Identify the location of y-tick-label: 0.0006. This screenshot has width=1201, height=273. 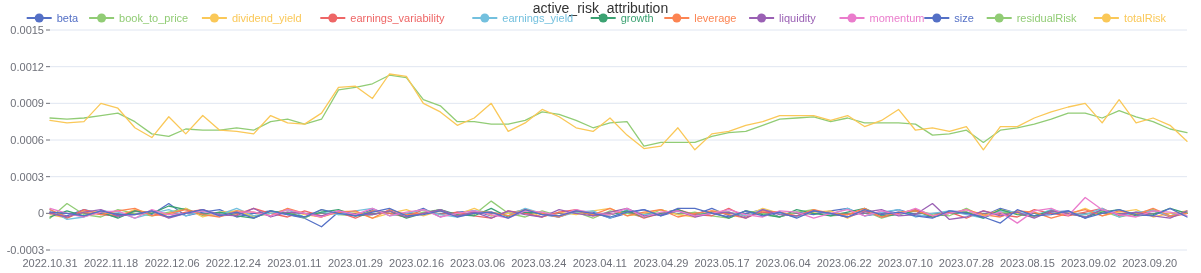
(27, 139).